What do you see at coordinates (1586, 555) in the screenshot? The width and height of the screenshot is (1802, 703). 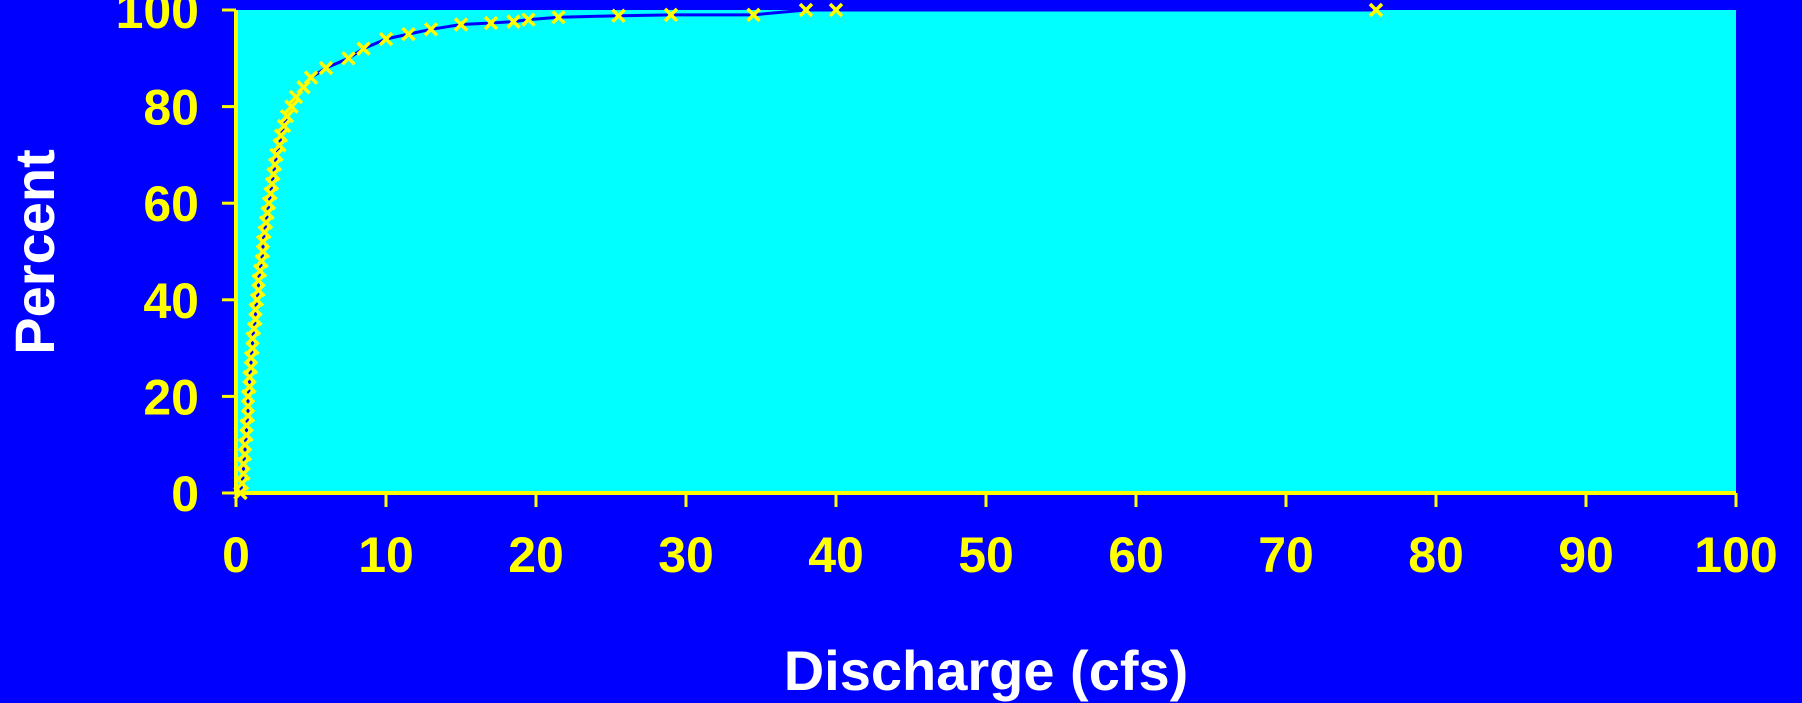 I see `x-tick-label: 90` at bounding box center [1586, 555].